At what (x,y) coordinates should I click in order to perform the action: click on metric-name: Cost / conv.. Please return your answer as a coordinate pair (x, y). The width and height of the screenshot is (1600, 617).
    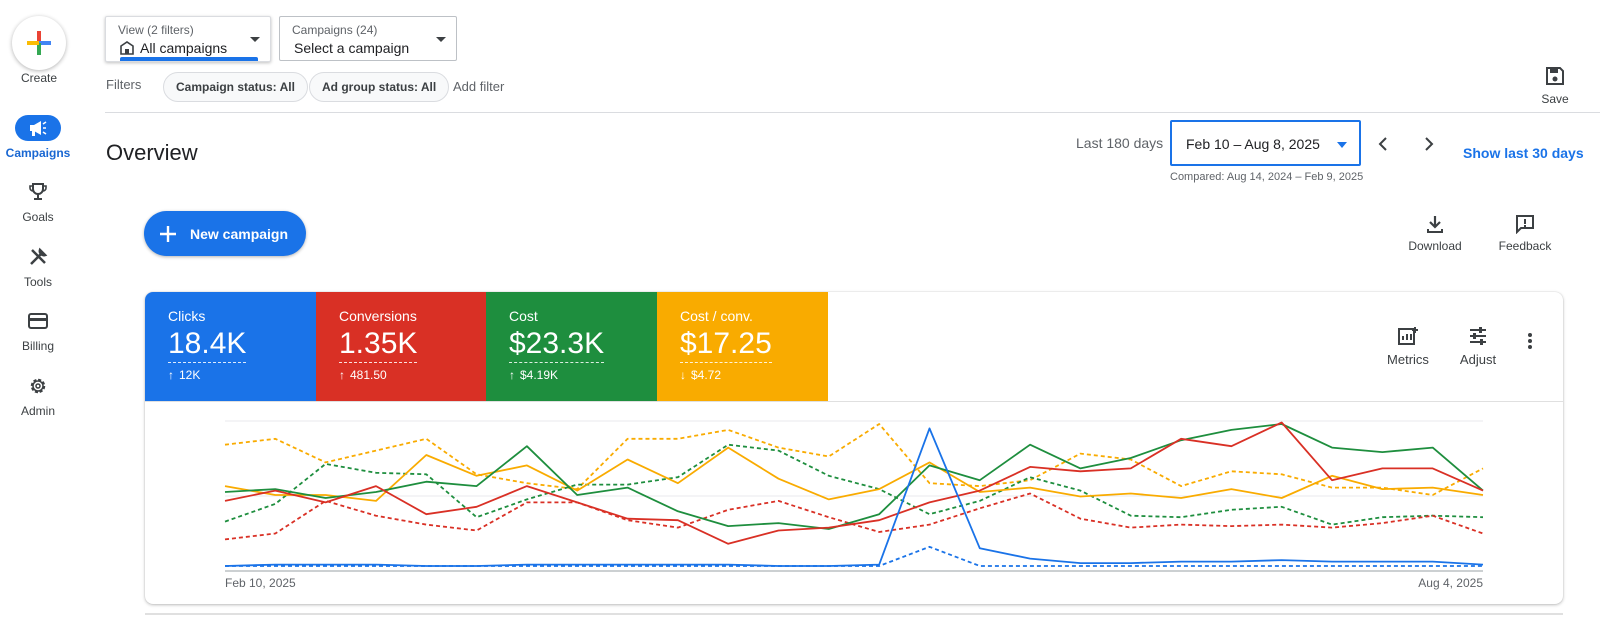
    Looking at the image, I should click on (716, 316).